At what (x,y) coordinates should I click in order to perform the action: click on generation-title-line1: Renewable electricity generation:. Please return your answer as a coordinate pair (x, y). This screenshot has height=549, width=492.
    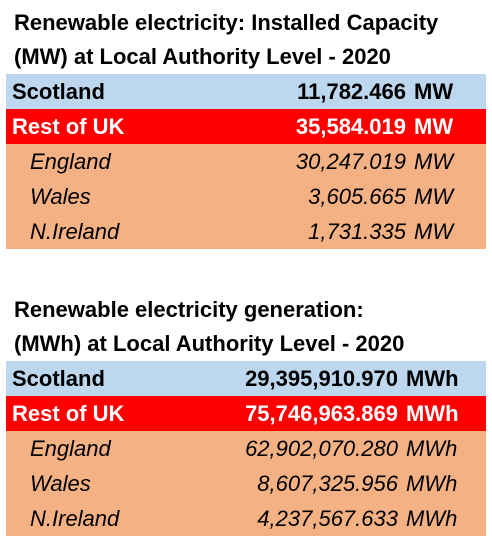
    Looking at the image, I should click on (189, 309).